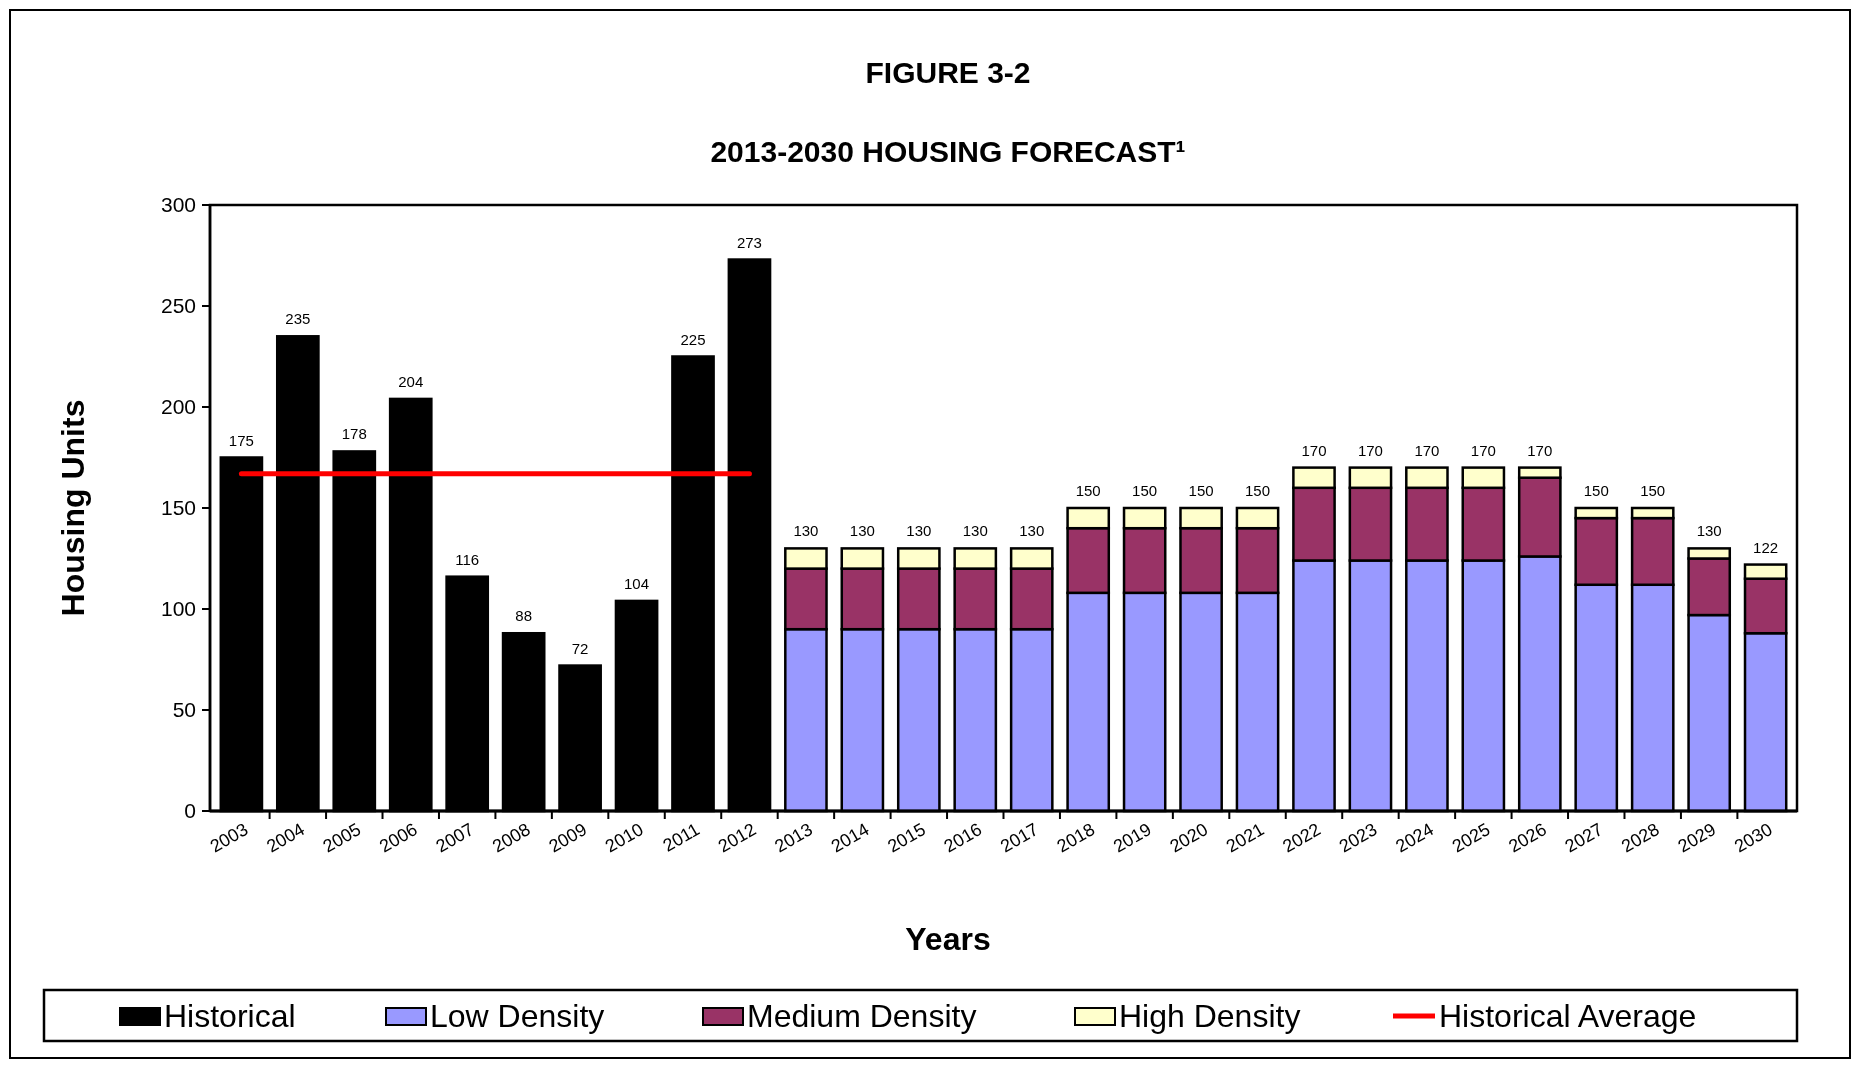 This screenshot has height=1068, width=1860. I want to click on legend-label: Historical, so click(230, 1016).